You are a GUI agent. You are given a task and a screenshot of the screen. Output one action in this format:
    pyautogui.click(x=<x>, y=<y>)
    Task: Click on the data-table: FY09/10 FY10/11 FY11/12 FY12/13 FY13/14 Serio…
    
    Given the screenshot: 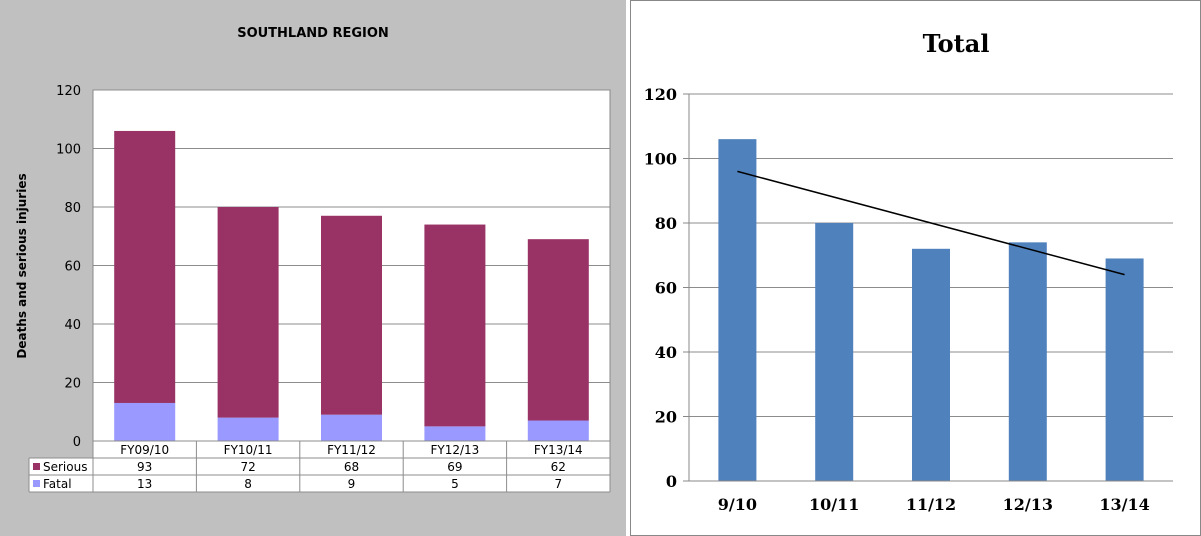 What is the action you would take?
    pyautogui.click(x=319, y=466)
    